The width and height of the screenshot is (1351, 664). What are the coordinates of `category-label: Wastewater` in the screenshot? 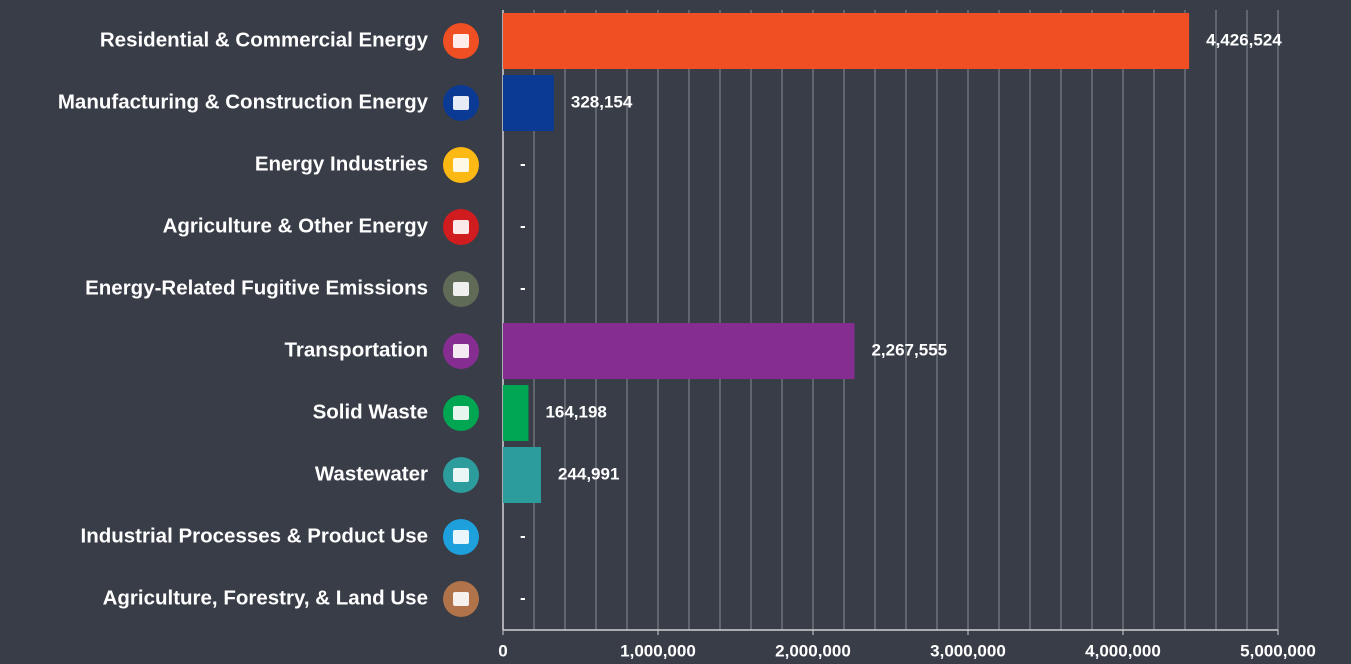 It's located at (371, 473).